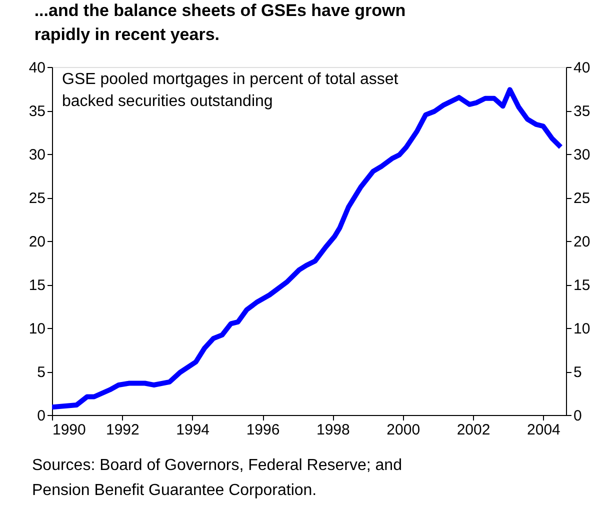  What do you see at coordinates (543, 430) in the screenshot?
I see `x-tick-label: 2004` at bounding box center [543, 430].